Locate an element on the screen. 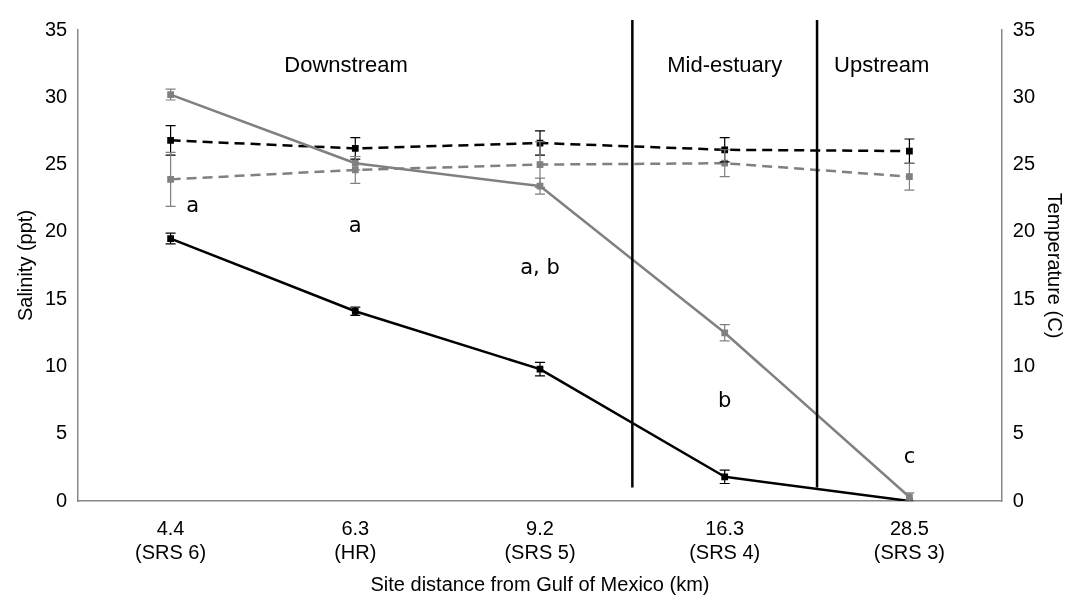  annotation: Downstream is located at coordinates (346, 65).